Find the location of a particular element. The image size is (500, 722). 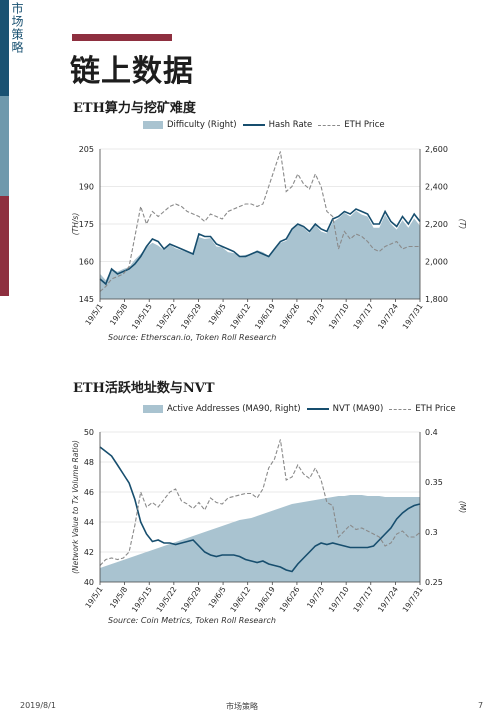

chart1-title: ETH算力与挖矿难度 is located at coordinates (134, 108).